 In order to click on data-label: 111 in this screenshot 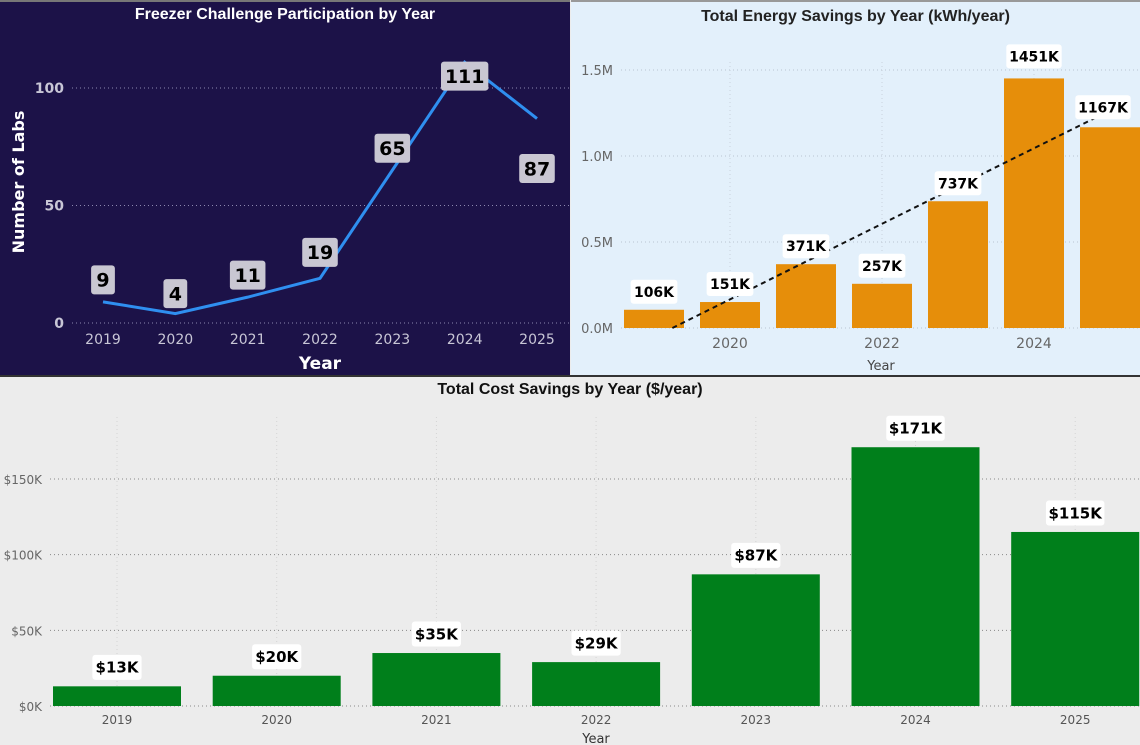, I will do `click(465, 77)`.